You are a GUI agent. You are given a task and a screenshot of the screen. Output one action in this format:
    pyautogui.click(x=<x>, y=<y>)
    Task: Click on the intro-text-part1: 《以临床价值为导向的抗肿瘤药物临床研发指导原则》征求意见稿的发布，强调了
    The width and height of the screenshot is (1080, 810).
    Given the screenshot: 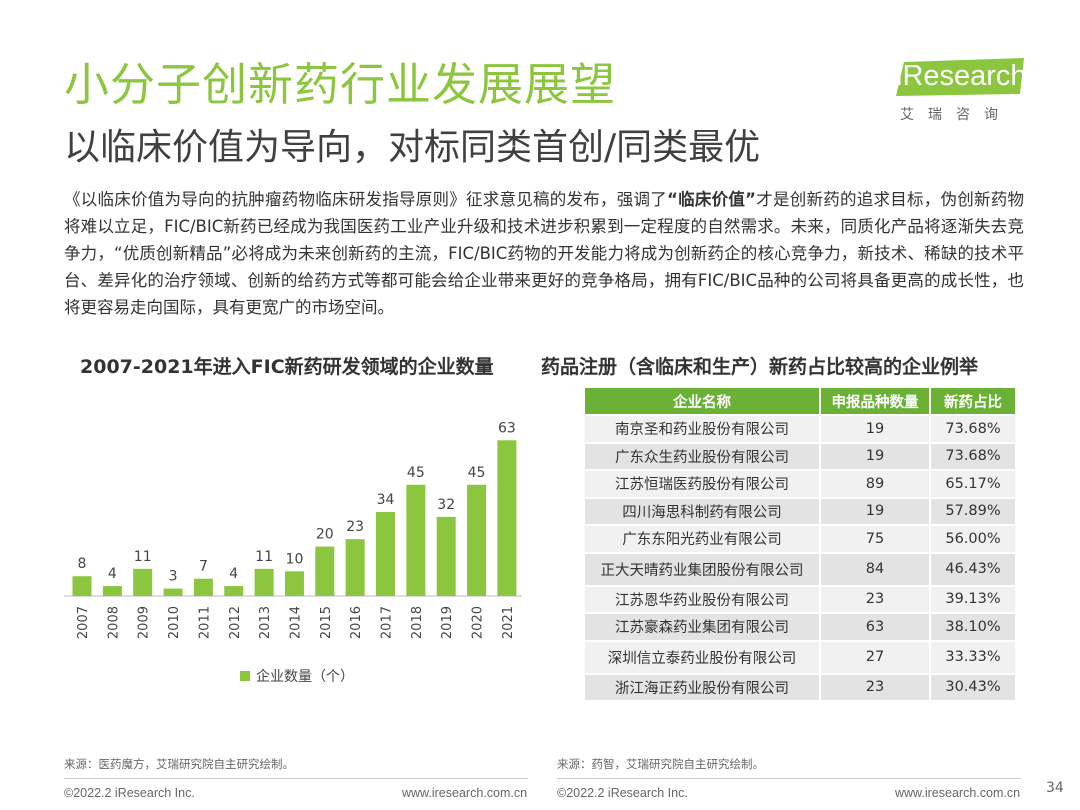 What is the action you would take?
    pyautogui.click(x=366, y=199)
    